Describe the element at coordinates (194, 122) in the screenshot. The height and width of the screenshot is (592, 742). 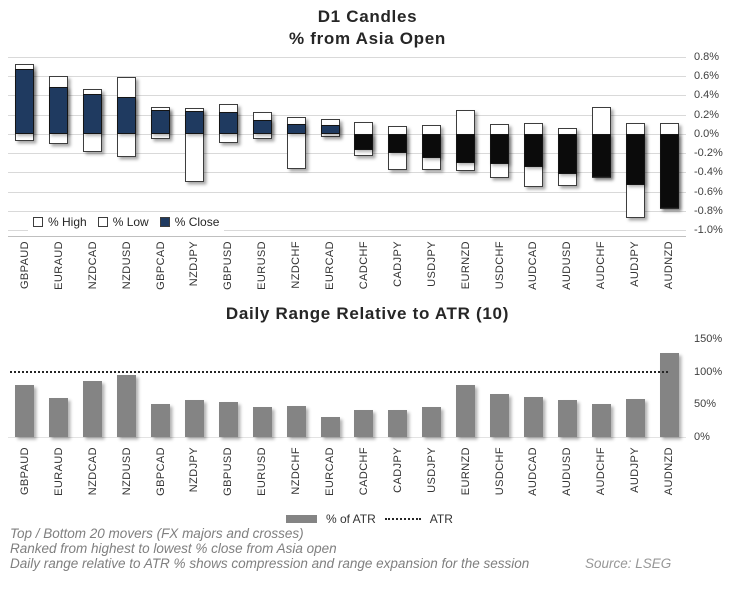
I see `candle-close-NZDJPY` at that location.